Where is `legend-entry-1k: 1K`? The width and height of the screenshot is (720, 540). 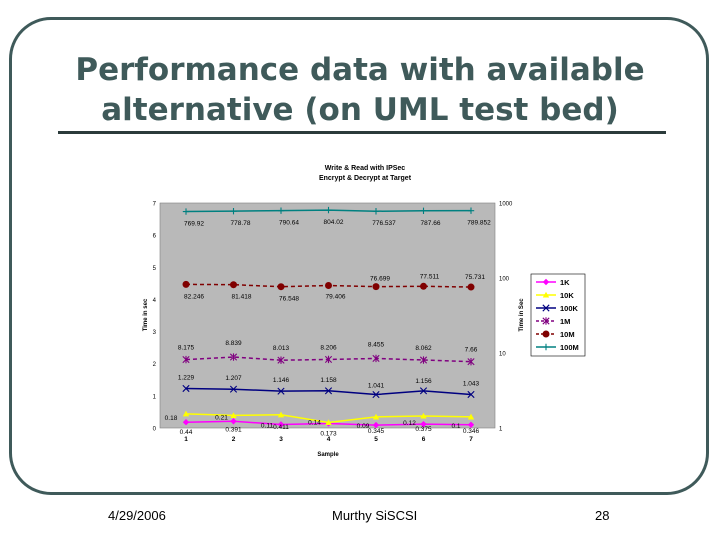
legend-entry-1k: 1K is located at coordinates (565, 282).